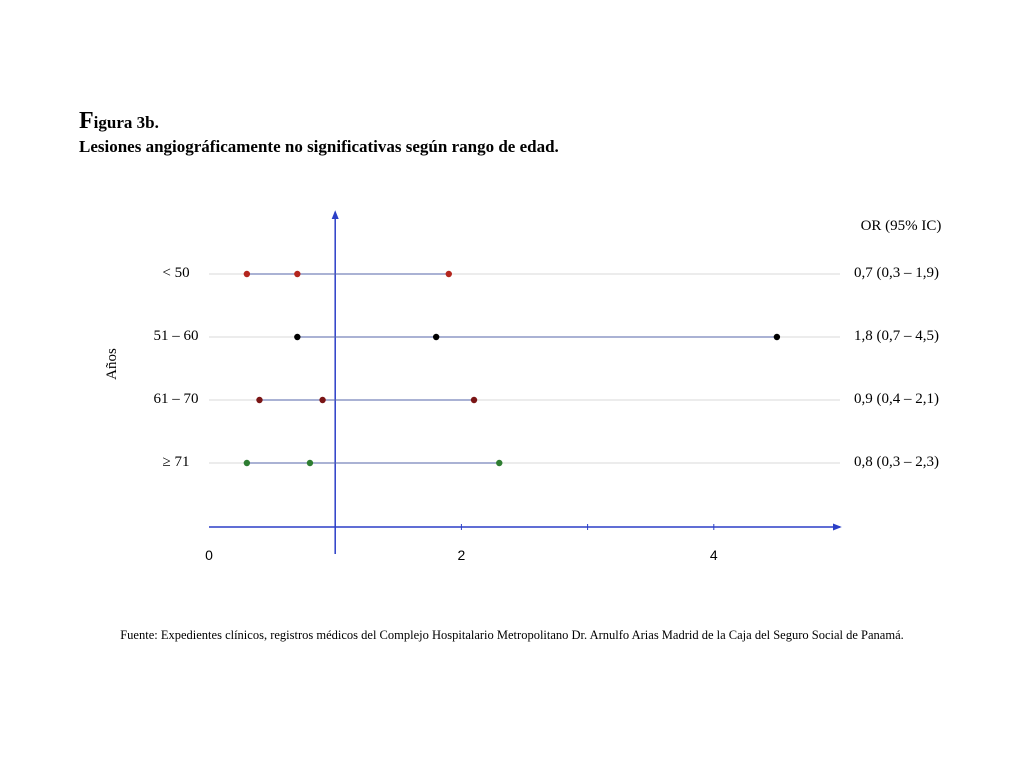 The width and height of the screenshot is (1024, 768). I want to click on or-header: OR (95% IC), so click(901, 226).